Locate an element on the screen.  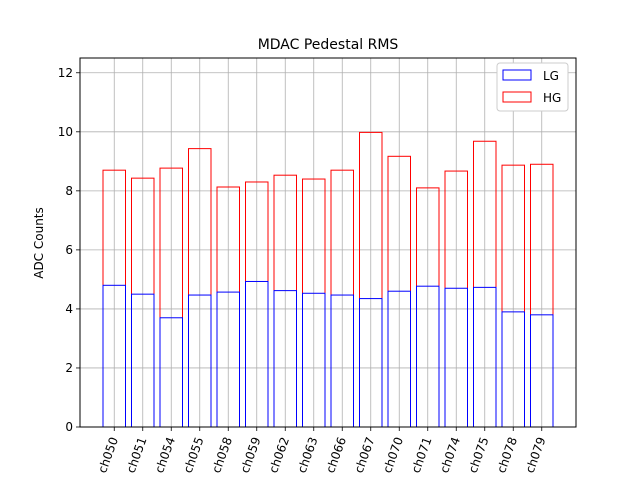
y-axis-label: ADC Counts is located at coordinates (39, 243).